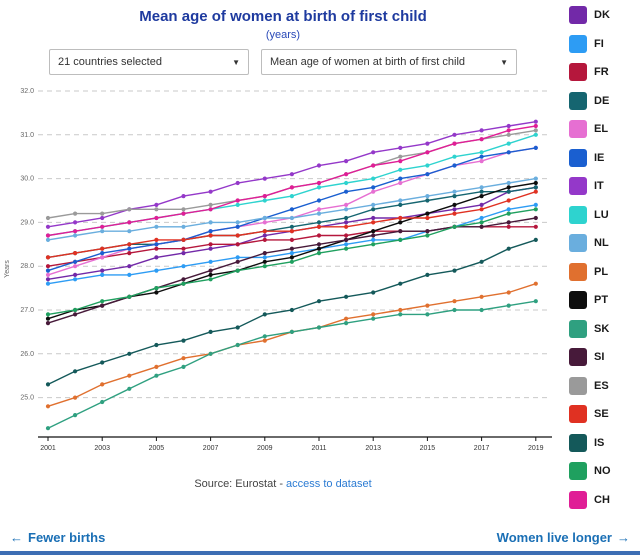 This screenshot has height=555, width=640. Describe the element at coordinates (329, 484) in the screenshot. I see `dataset-link: access to dataset` at that location.